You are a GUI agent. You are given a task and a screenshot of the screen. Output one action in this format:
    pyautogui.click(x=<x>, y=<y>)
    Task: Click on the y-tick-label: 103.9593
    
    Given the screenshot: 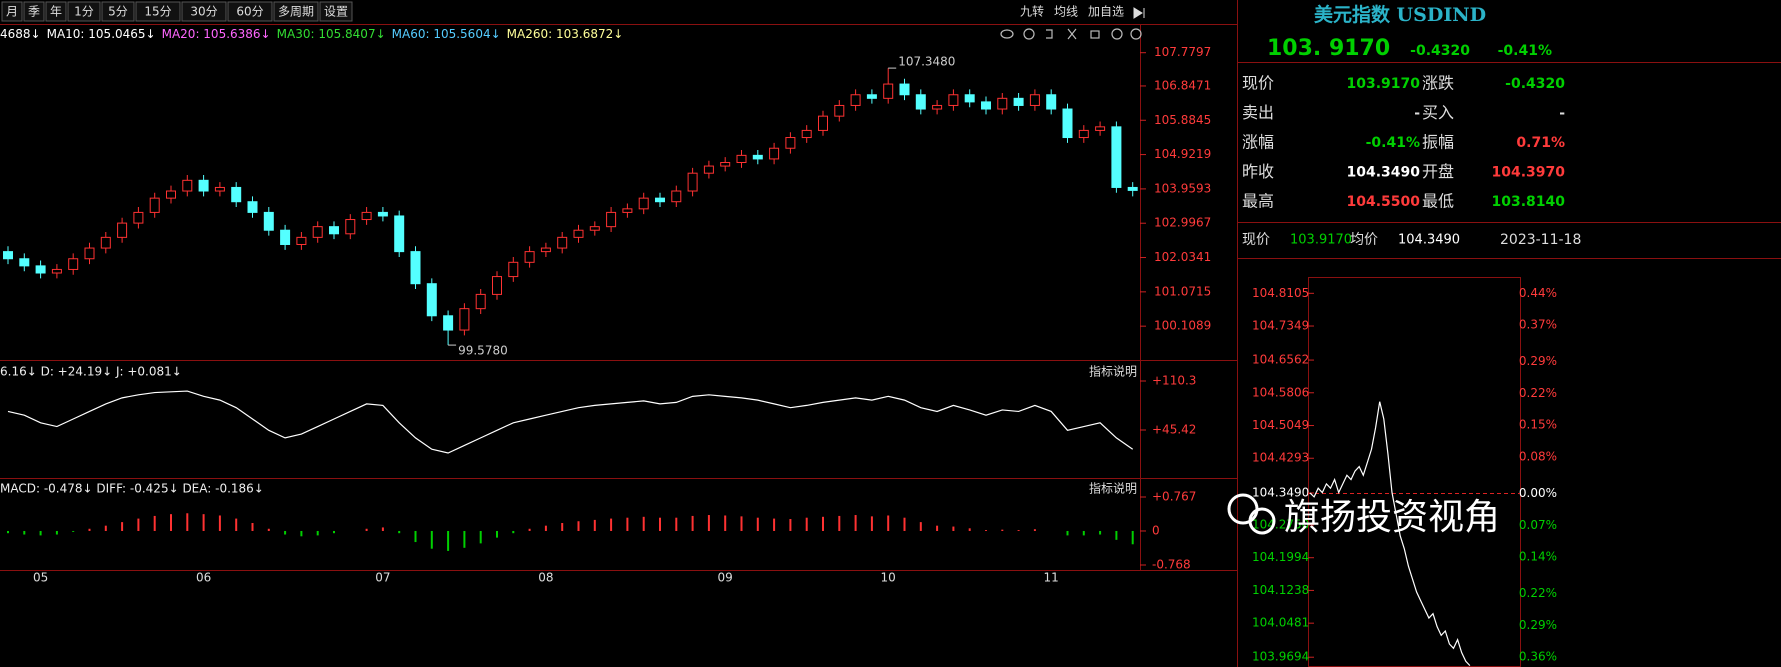 What is the action you would take?
    pyautogui.click(x=1182, y=188)
    